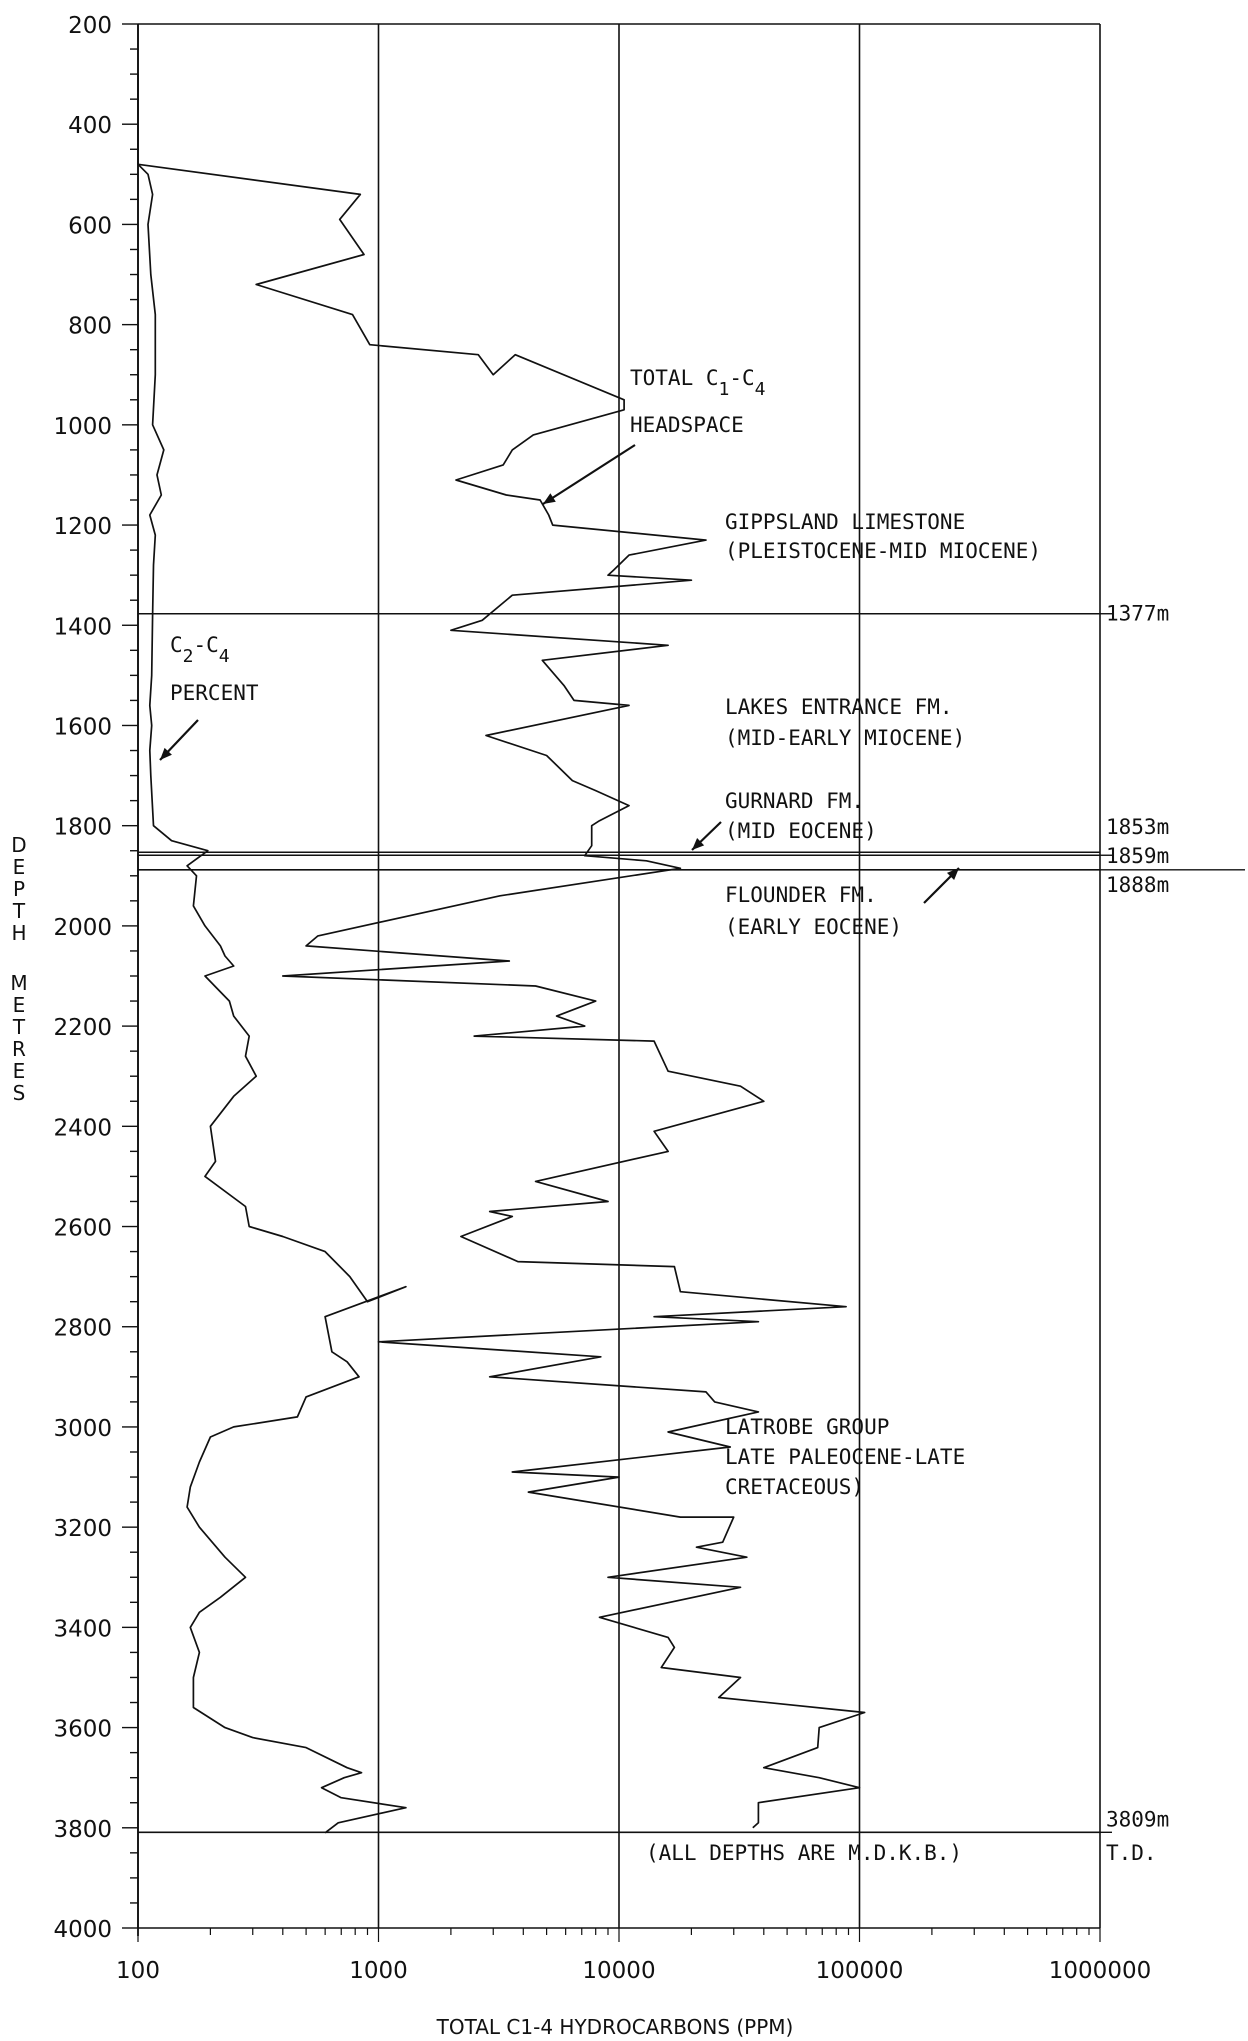  Describe the element at coordinates (813, 927) in the screenshot. I see `flounder-label-line2: (EARLY EOCENE)` at that location.